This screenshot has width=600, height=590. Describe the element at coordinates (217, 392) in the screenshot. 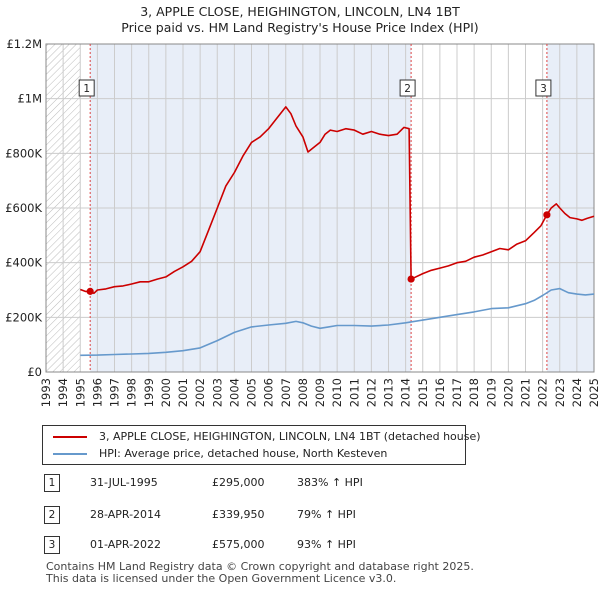

I see `x-tick-label: 2003` at that location.